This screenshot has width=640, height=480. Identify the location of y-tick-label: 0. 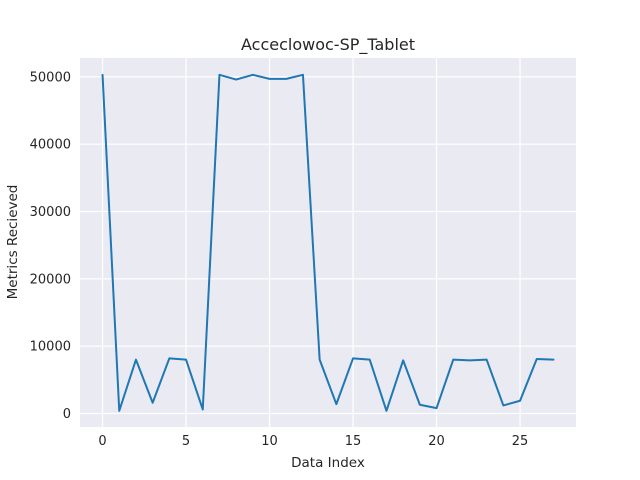
(67, 414).